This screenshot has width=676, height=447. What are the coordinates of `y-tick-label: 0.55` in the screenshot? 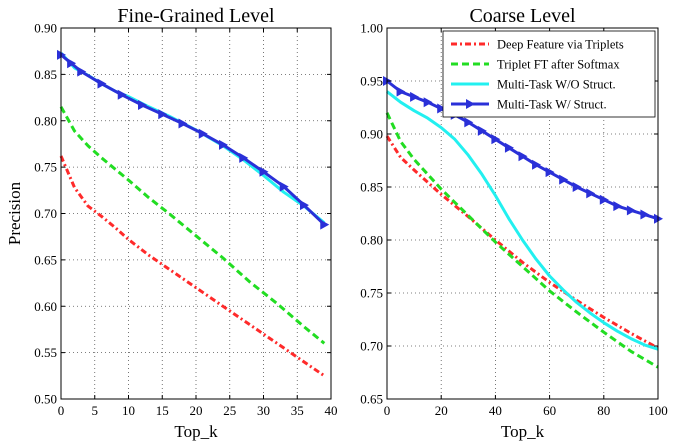 It's located at (45, 352).